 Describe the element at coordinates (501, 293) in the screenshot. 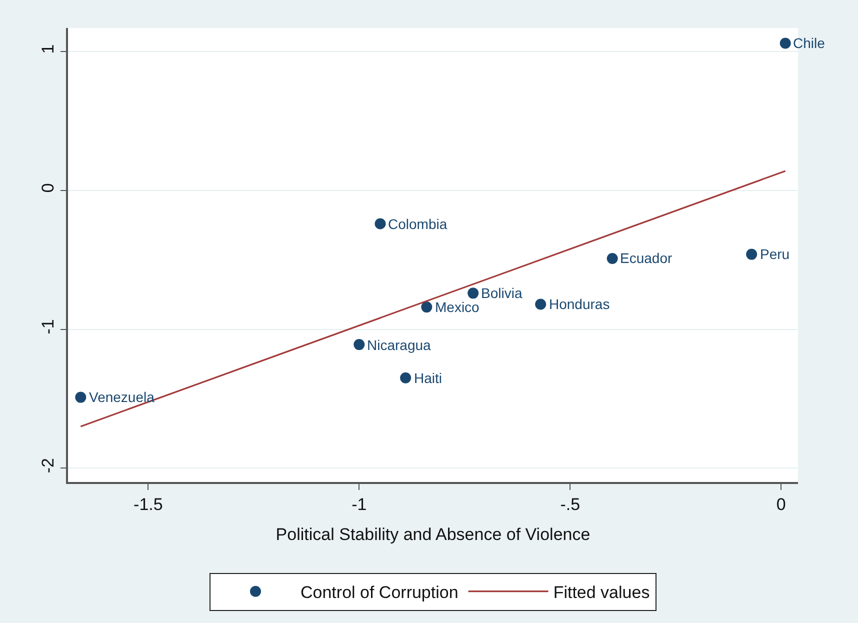

I see `annotation: Bolivia` at that location.